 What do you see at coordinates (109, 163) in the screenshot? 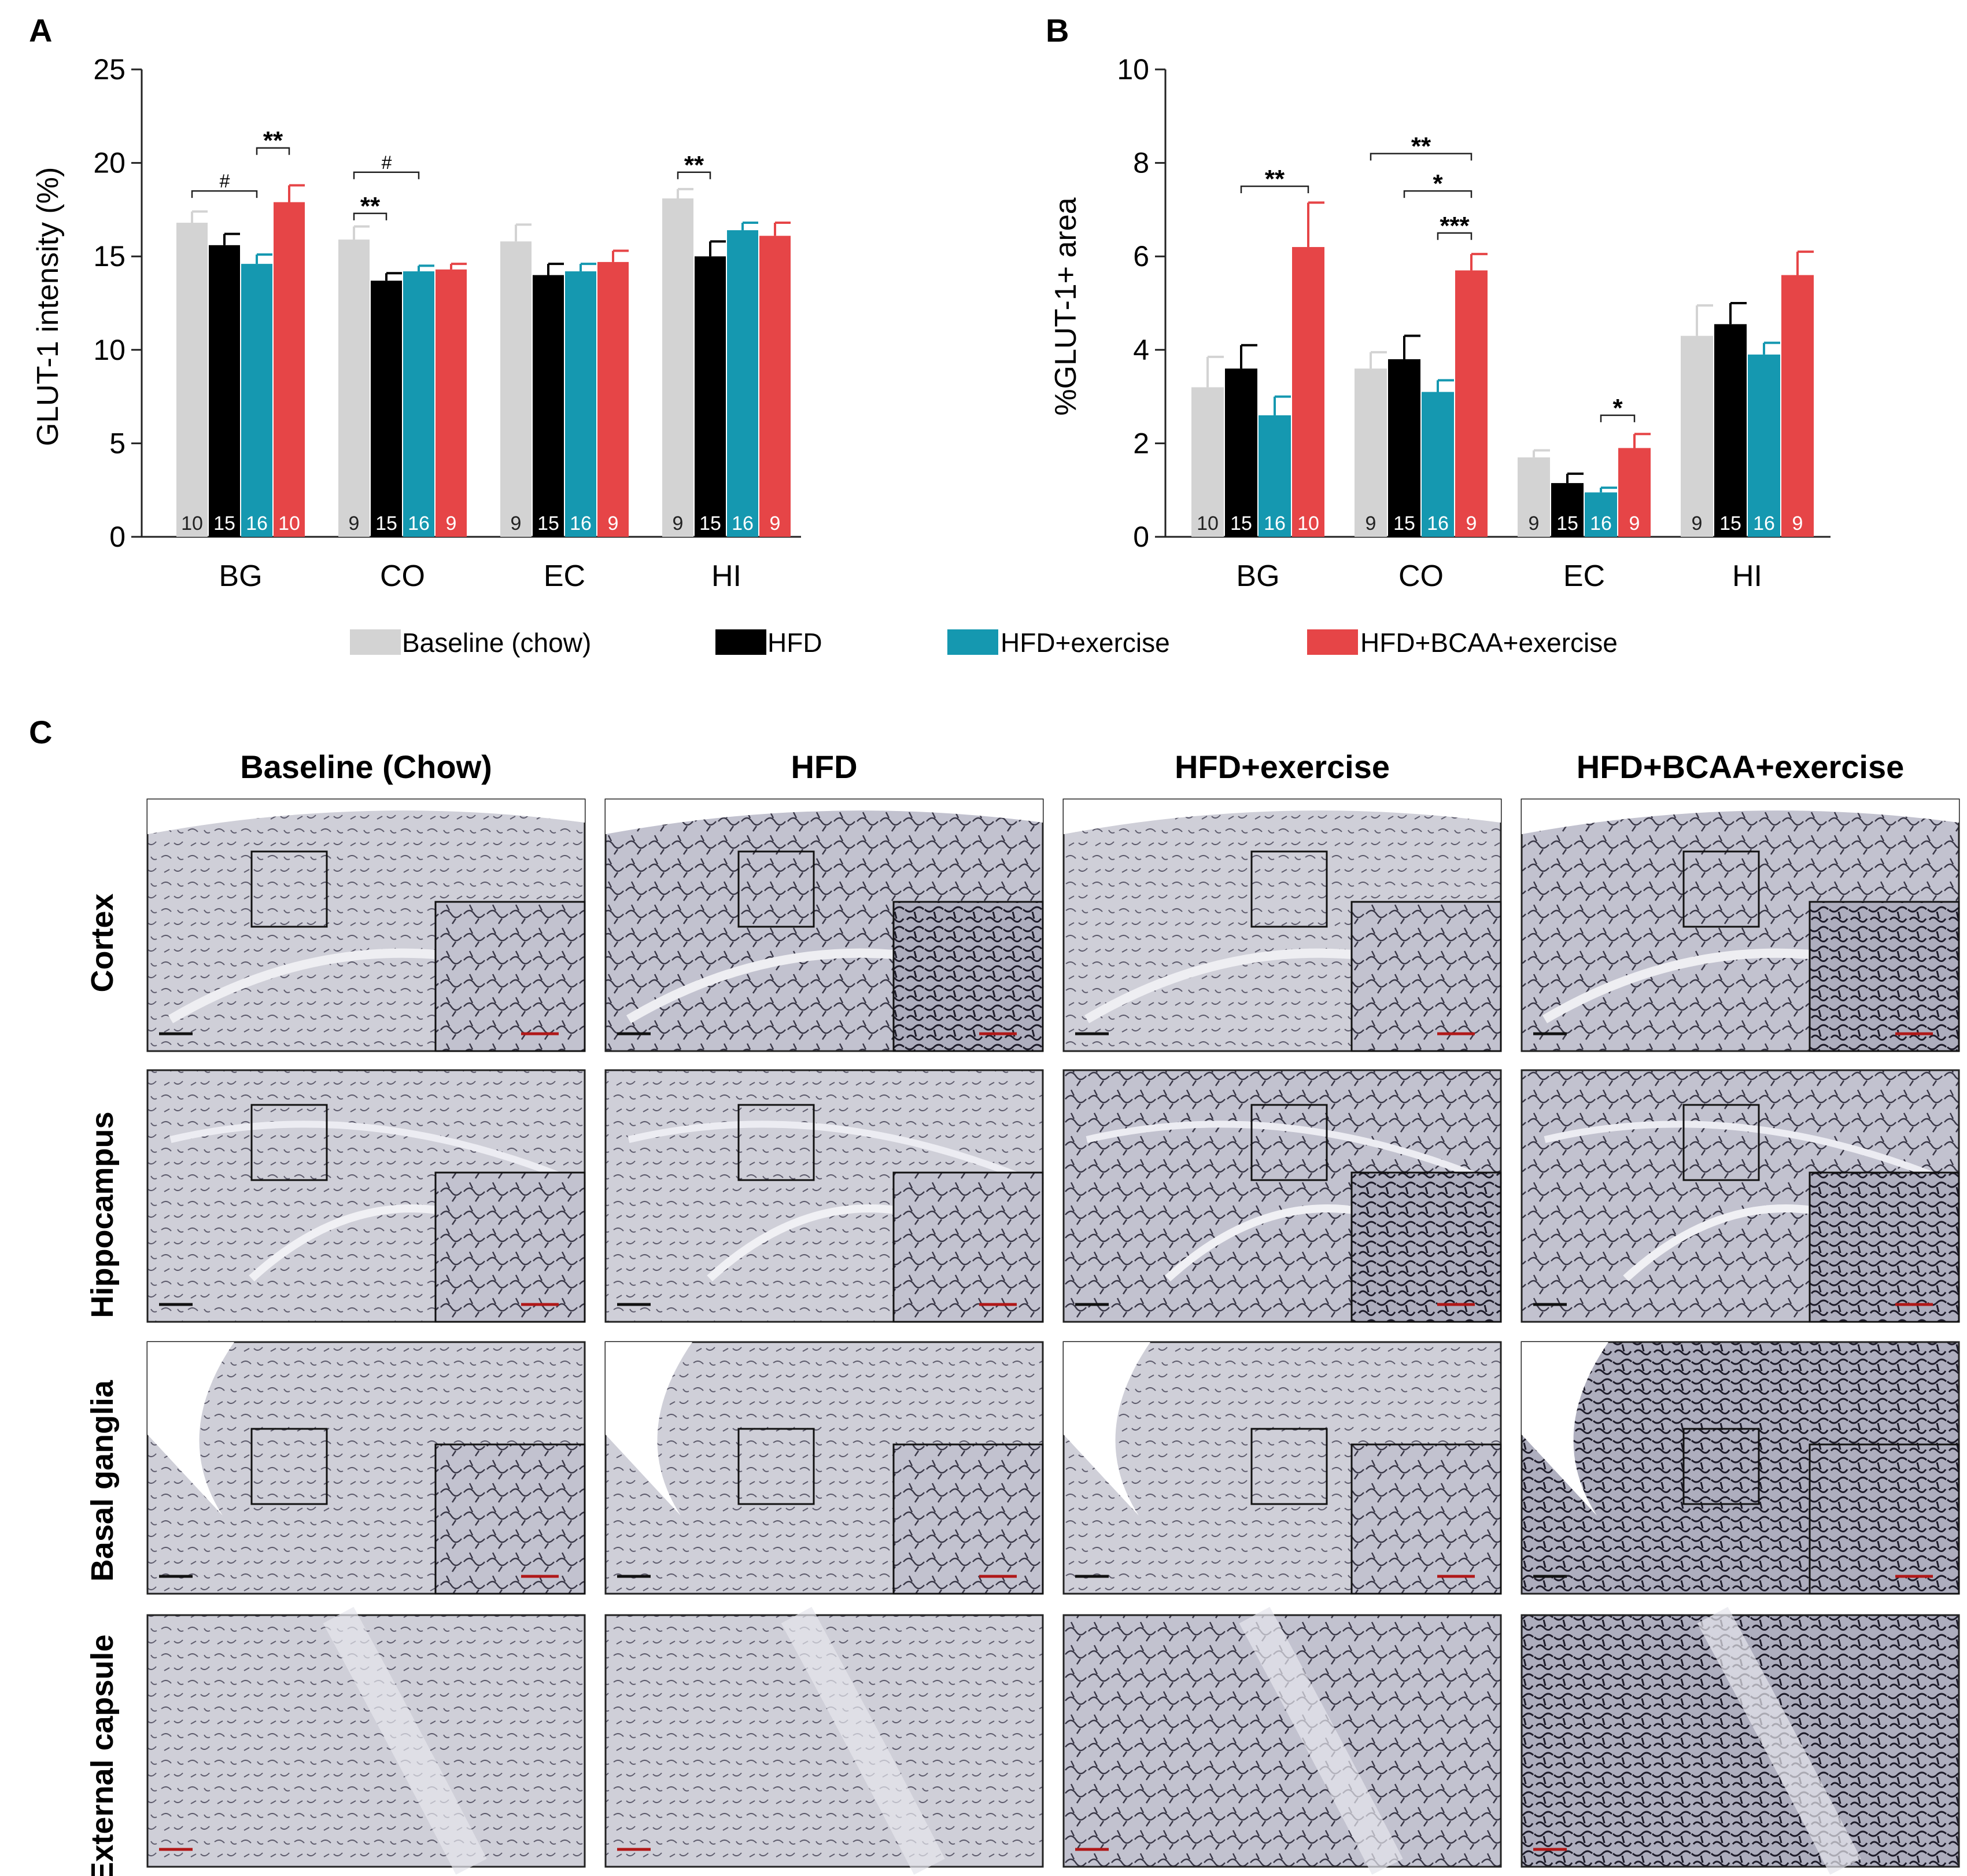
I see `chart-a-y-tick-label: 20` at bounding box center [109, 163].